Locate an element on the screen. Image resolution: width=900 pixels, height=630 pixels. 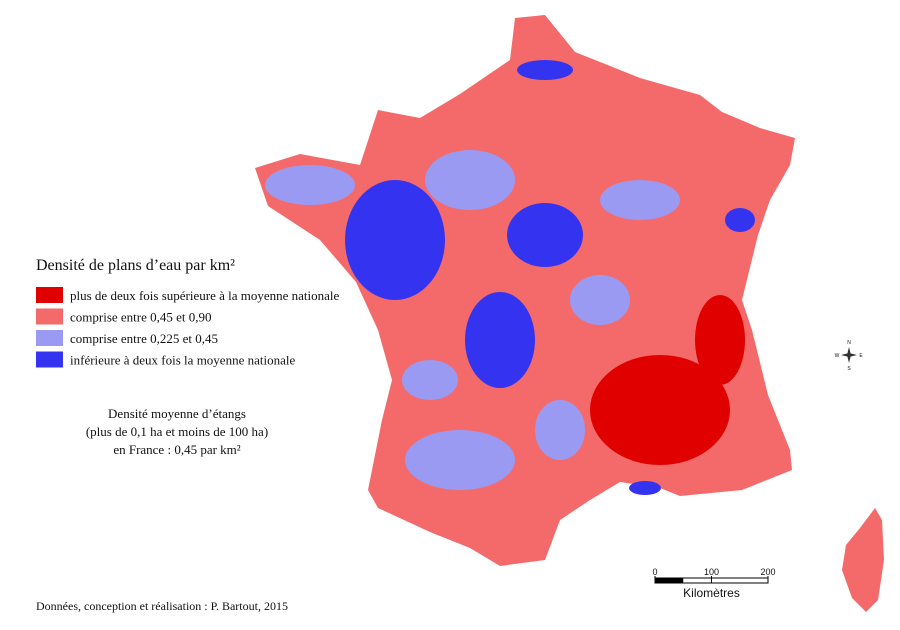
compass-rose is located at coordinates (849, 355).